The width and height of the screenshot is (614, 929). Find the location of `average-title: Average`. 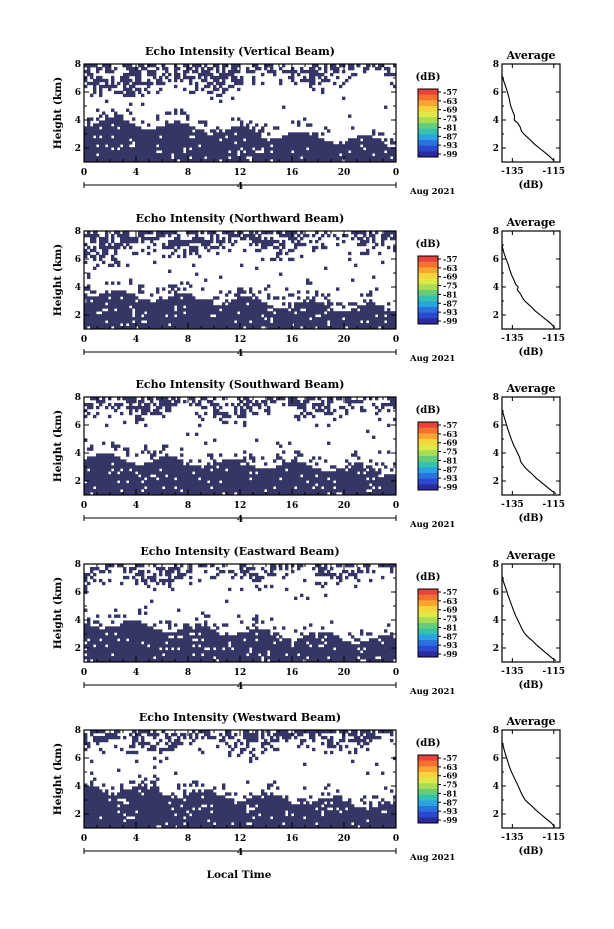

average-title: Average is located at coordinates (530, 222).